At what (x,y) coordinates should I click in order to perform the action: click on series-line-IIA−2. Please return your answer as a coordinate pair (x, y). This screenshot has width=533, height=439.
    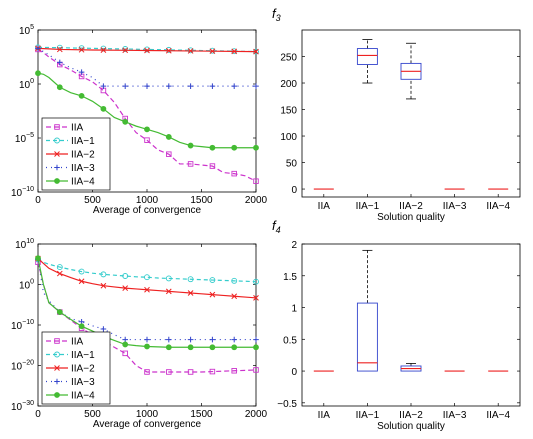
    Looking at the image, I should click on (147, 278).